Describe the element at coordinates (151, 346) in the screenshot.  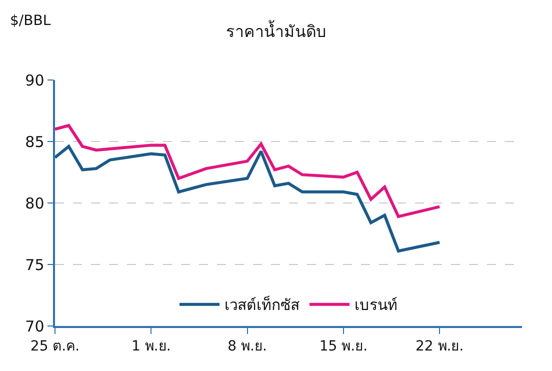
I see `x-tick-label: 1 พ.ย.` at that location.